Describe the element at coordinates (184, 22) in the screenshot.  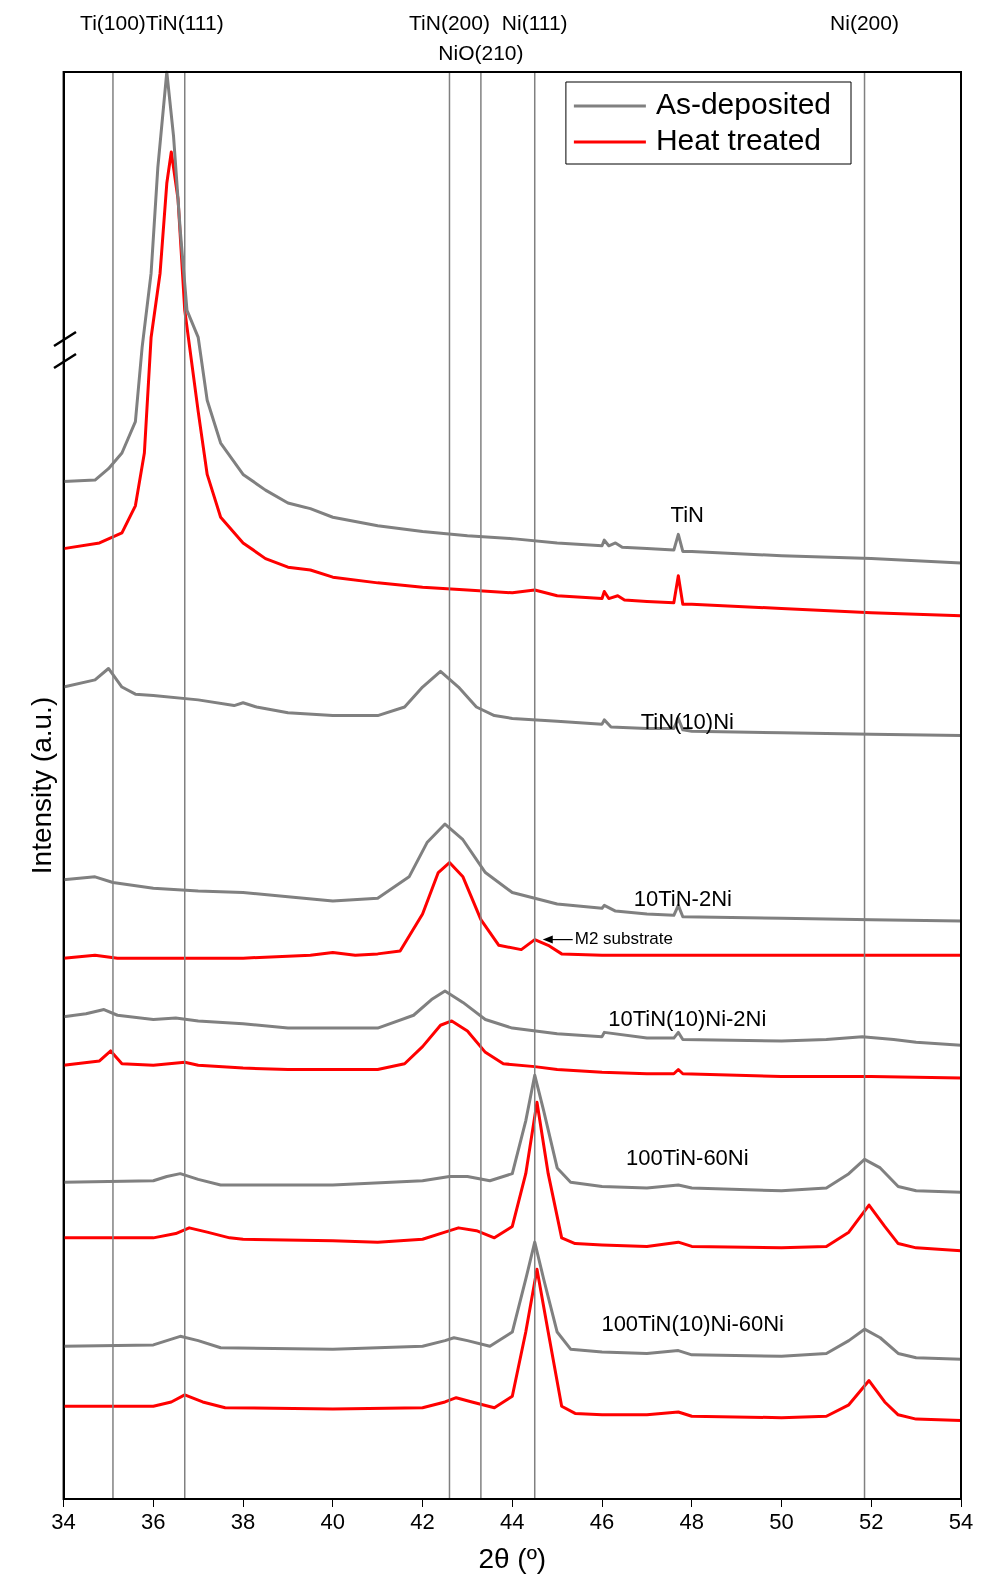
I see `ref-line-label: TiN(111)` at that location.